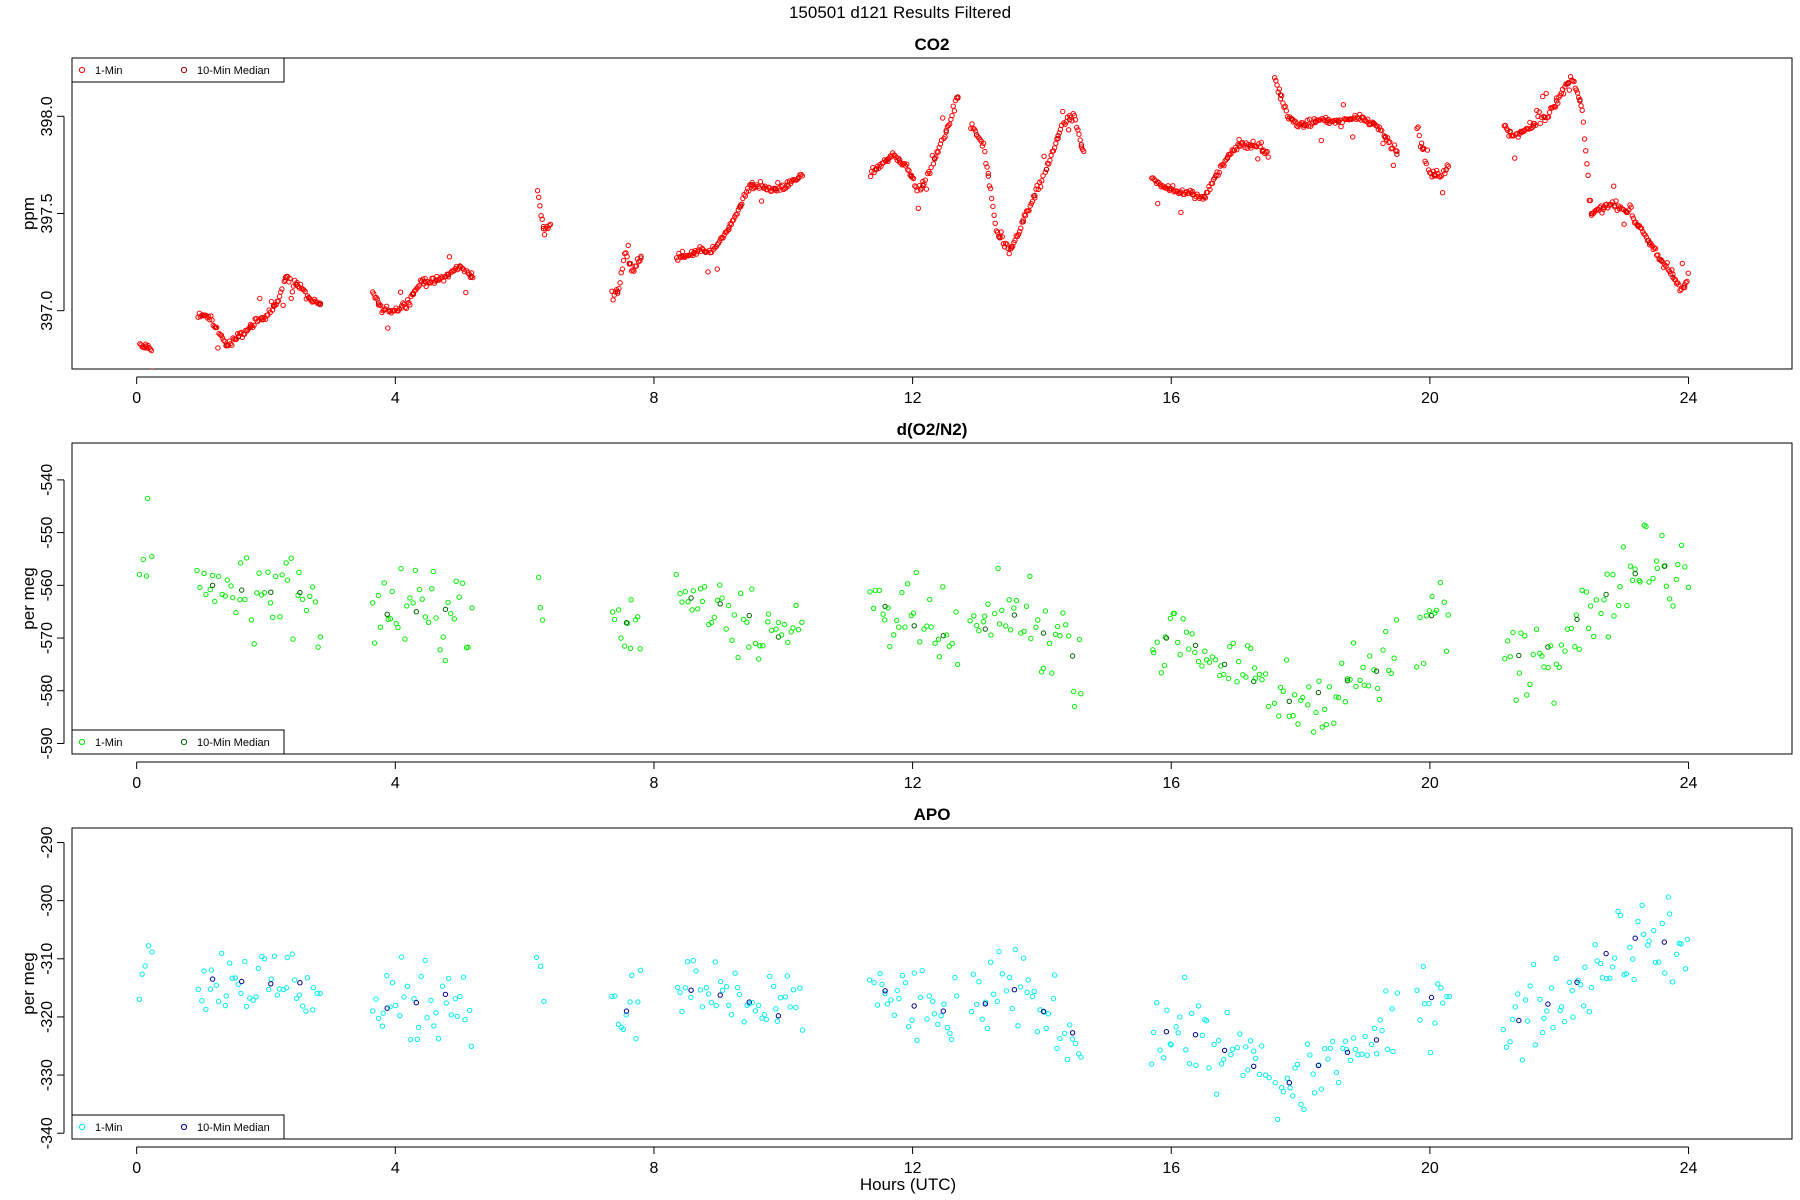 This screenshot has height=1200, width=1800. Describe the element at coordinates (109, 743) in the screenshot. I see `legend-label: 1-Min` at that location.